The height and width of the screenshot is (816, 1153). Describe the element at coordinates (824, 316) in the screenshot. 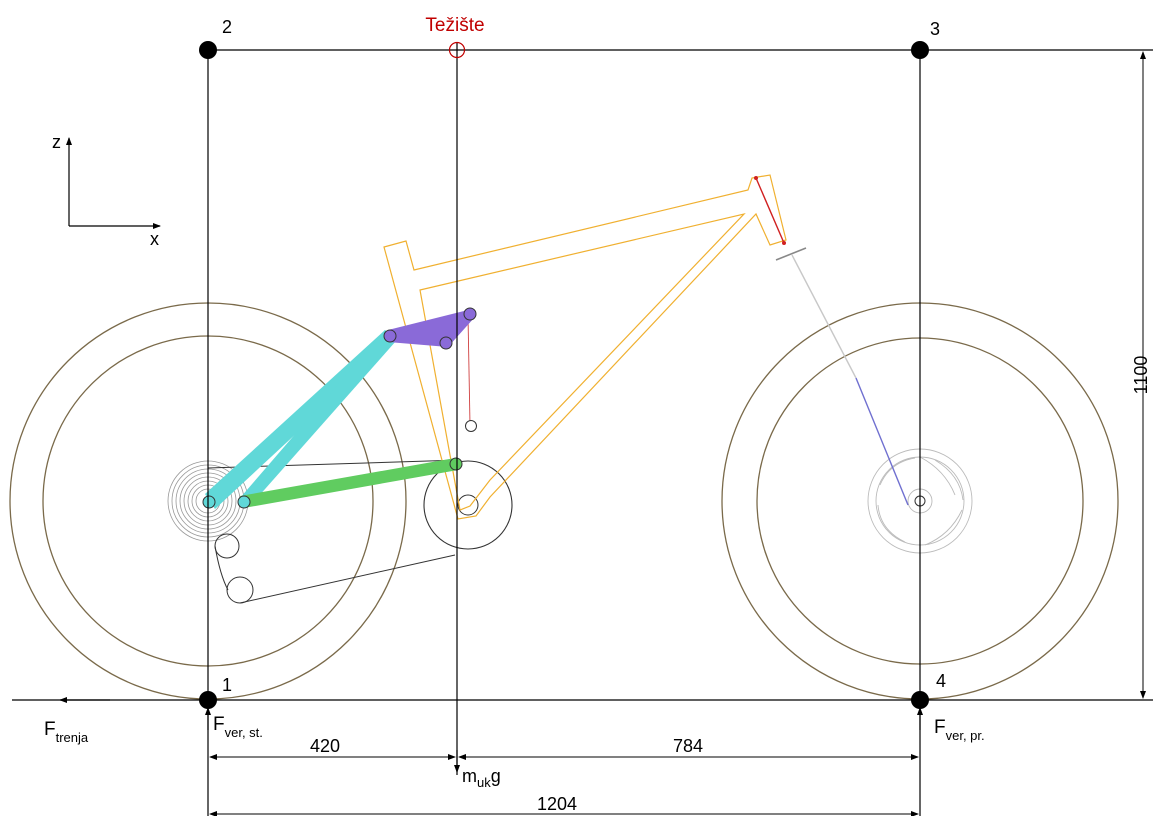

I see `fork-upper` at that location.